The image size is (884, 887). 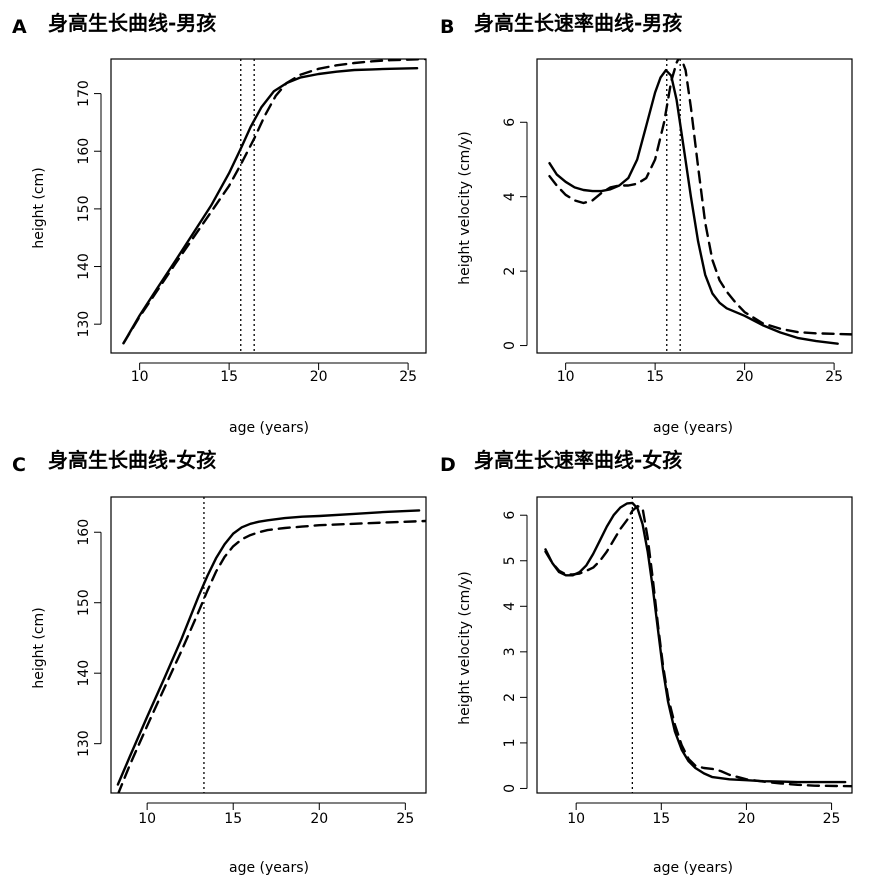 I want to click on panel-letter: C, so click(x=19, y=465).